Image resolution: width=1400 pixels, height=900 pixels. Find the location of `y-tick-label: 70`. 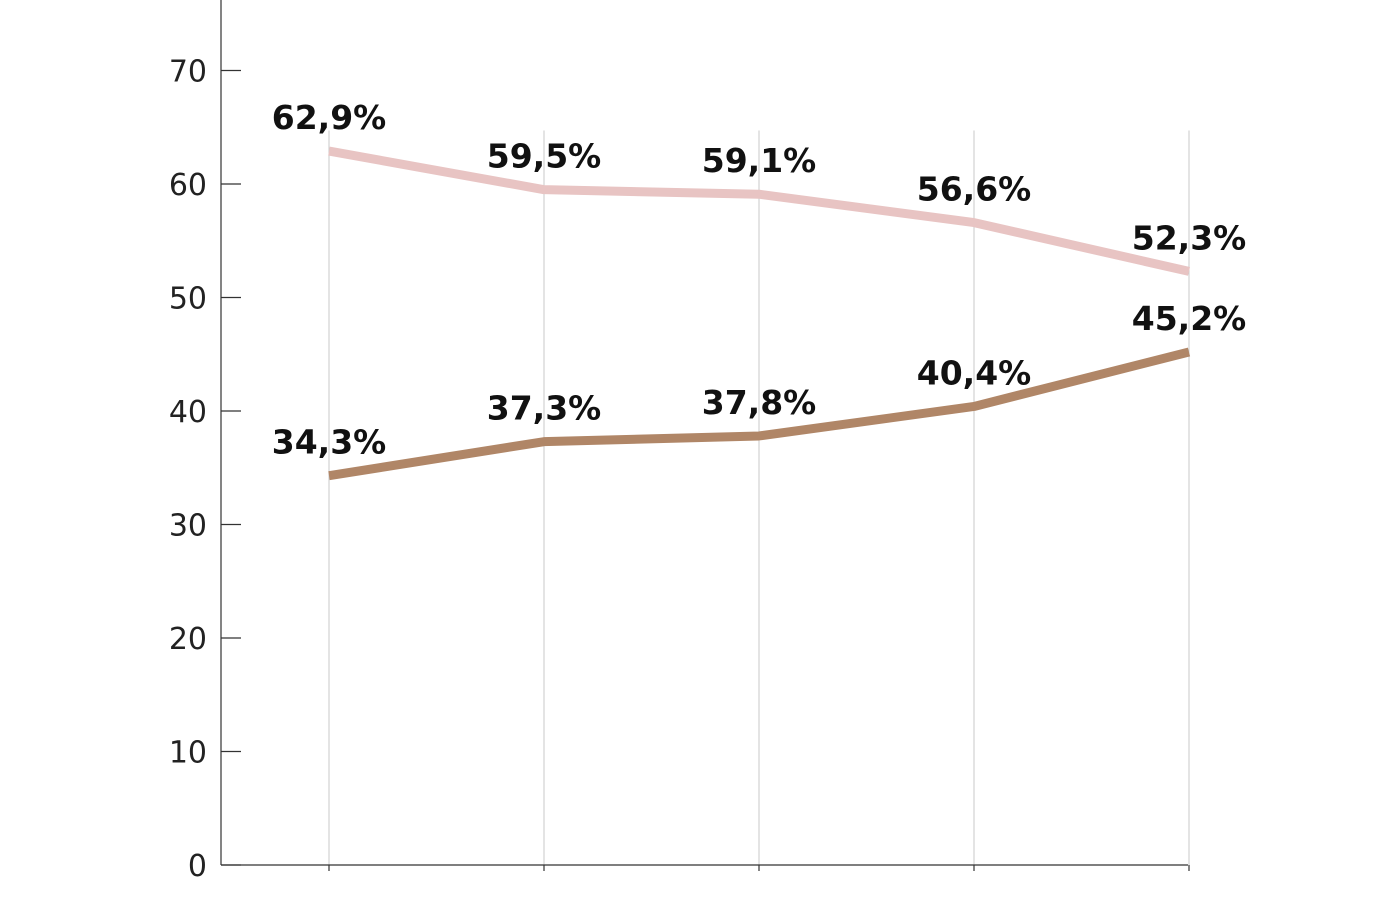

y-tick-label: 70 is located at coordinates (188, 72).